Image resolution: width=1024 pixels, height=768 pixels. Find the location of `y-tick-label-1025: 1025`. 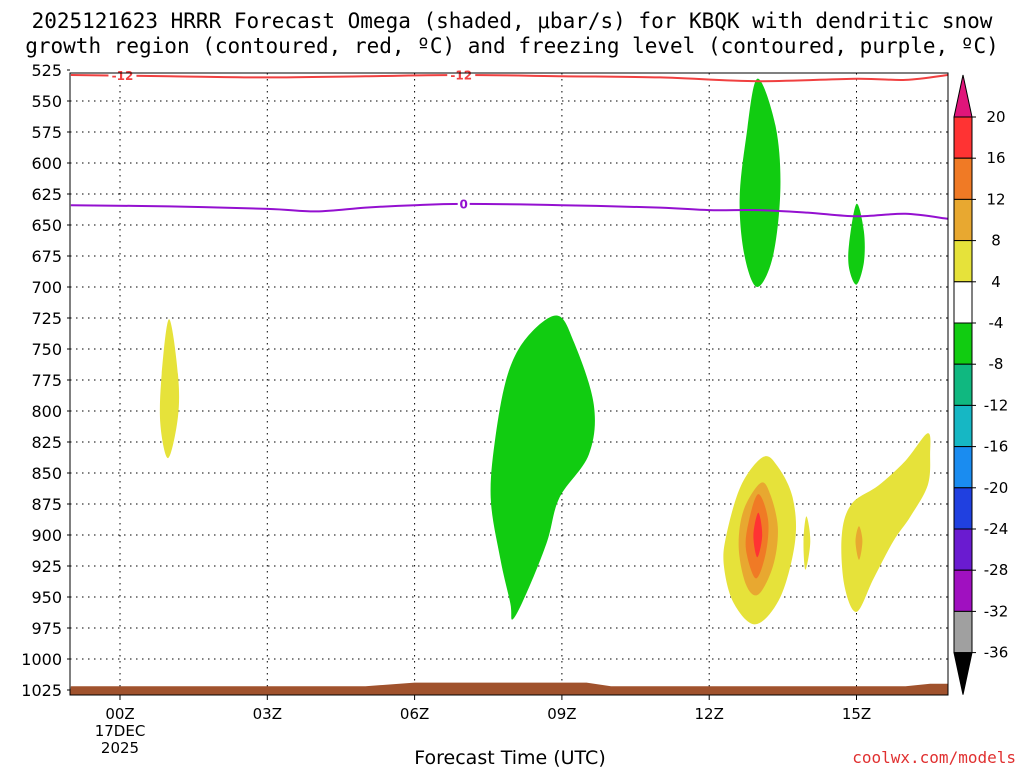

y-tick-label-1025: 1025 is located at coordinates (41, 690).